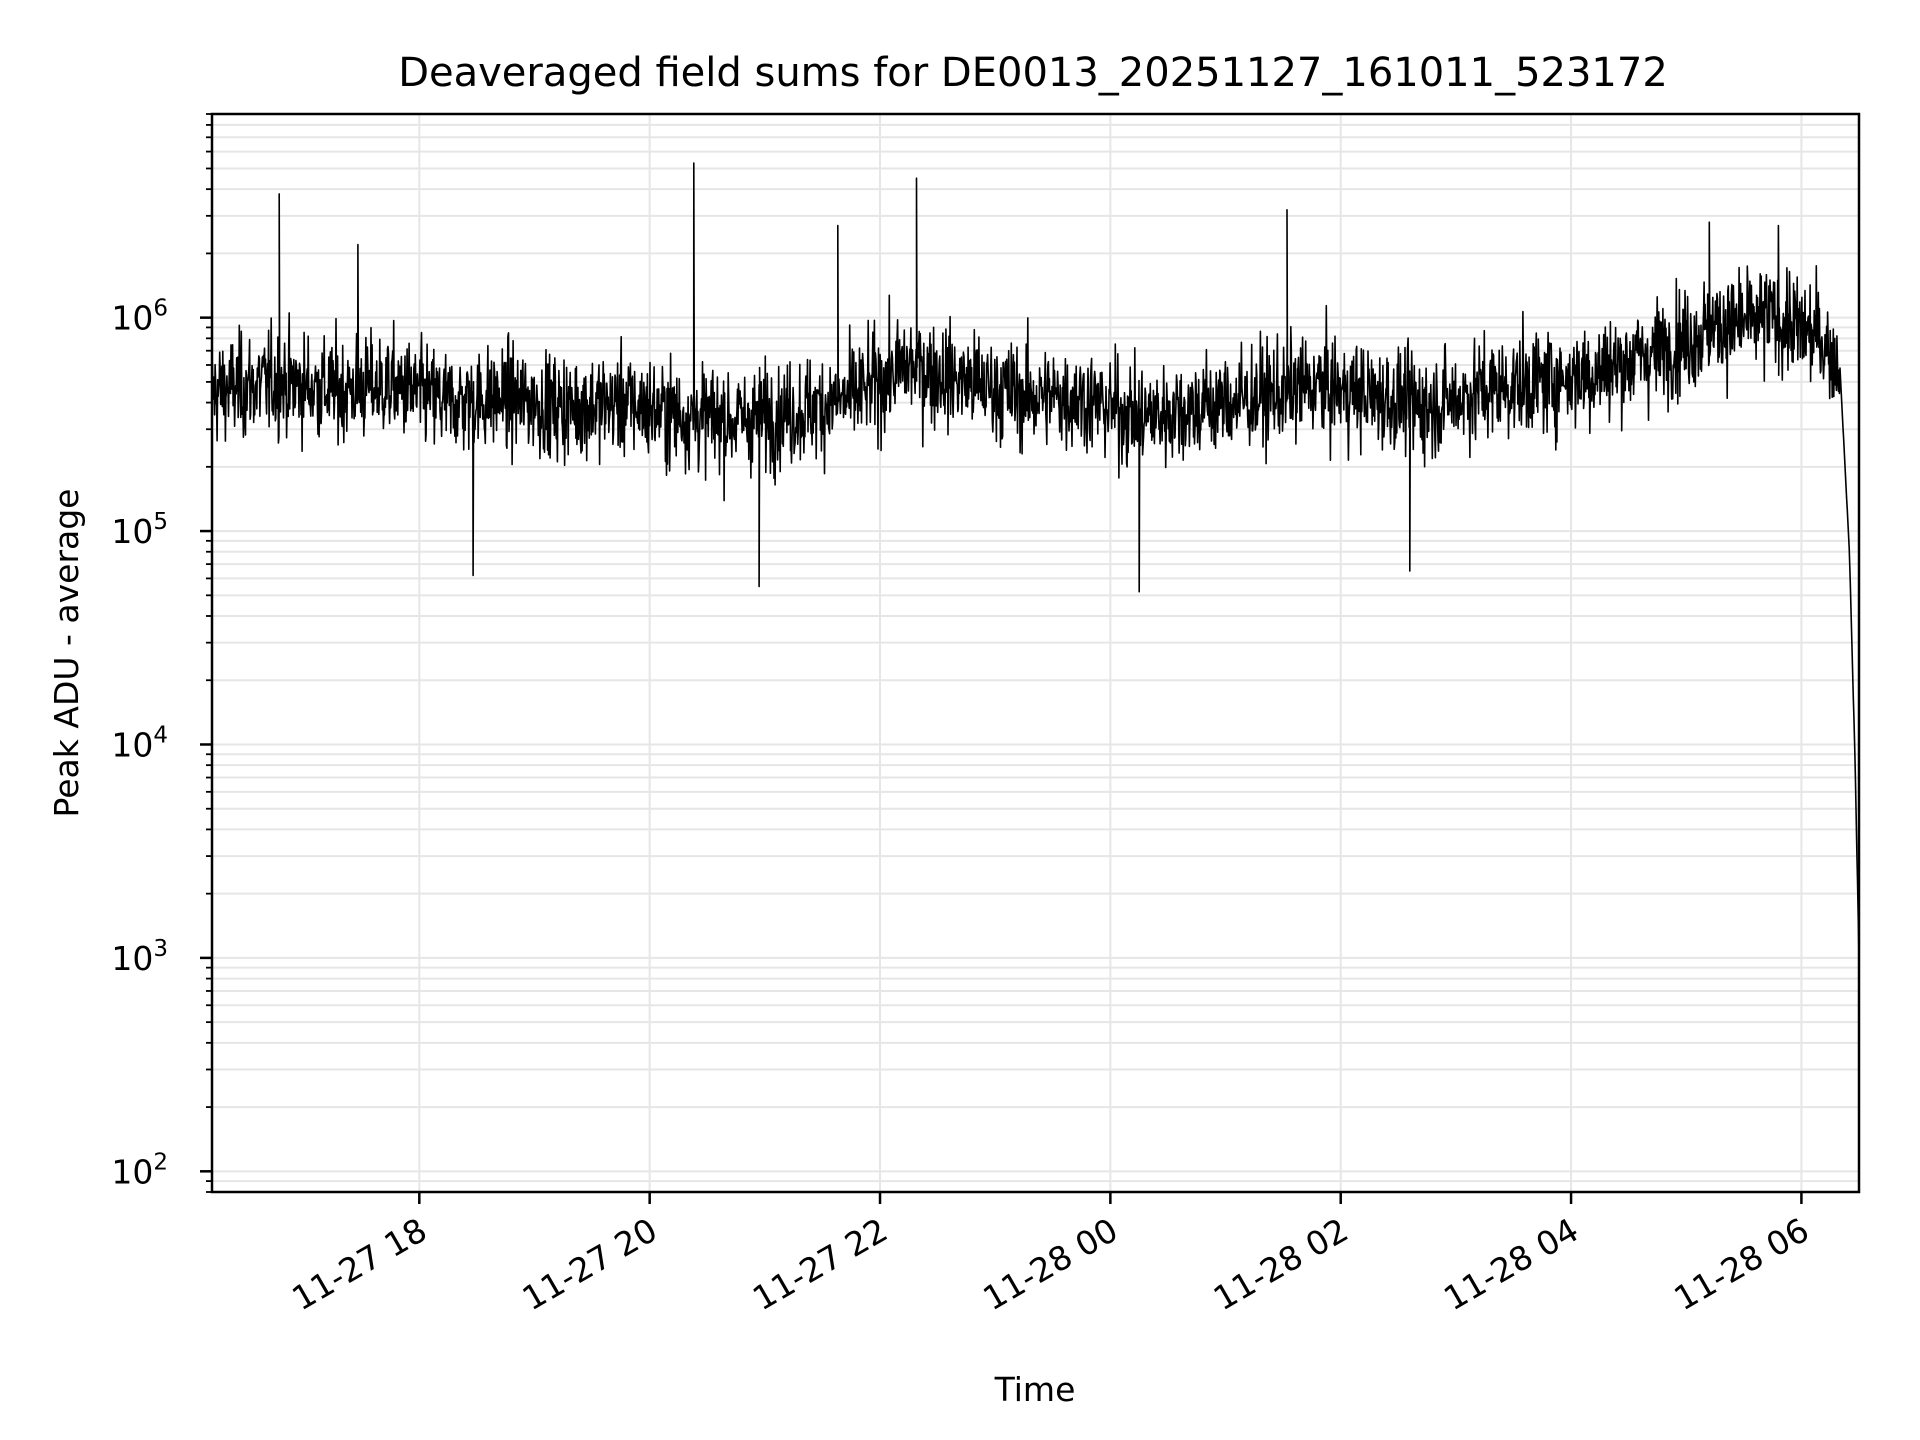  I want to click on y-tick-label: 104, so click(139, 743).